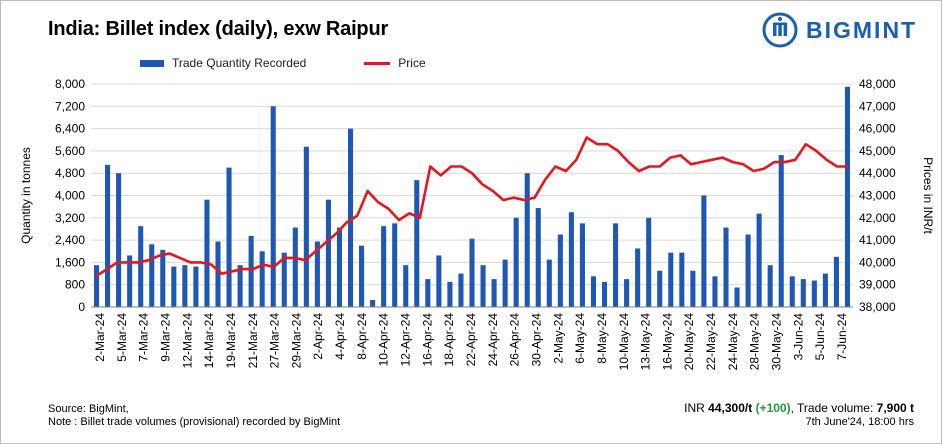 Image resolution: width=942 pixels, height=444 pixels. I want to click on y-right-tick-label: 46,000, so click(877, 129).